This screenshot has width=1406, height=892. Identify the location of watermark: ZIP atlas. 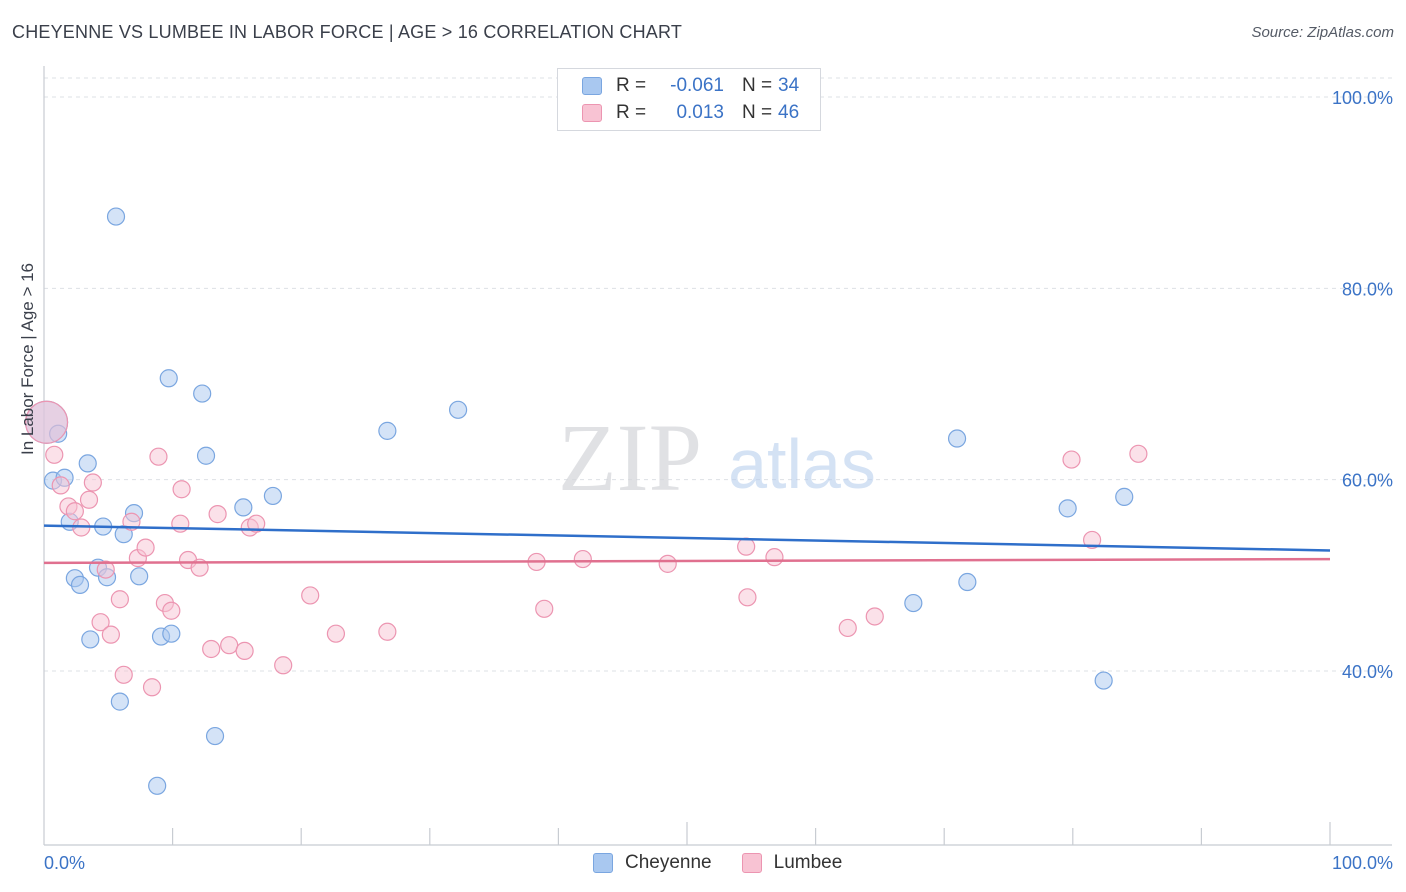
(717, 457).